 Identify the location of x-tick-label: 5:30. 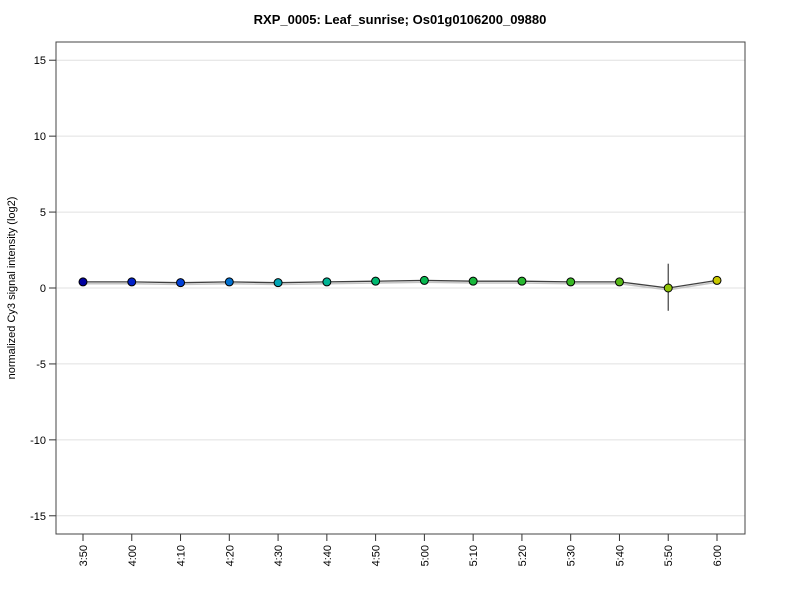
(572, 555).